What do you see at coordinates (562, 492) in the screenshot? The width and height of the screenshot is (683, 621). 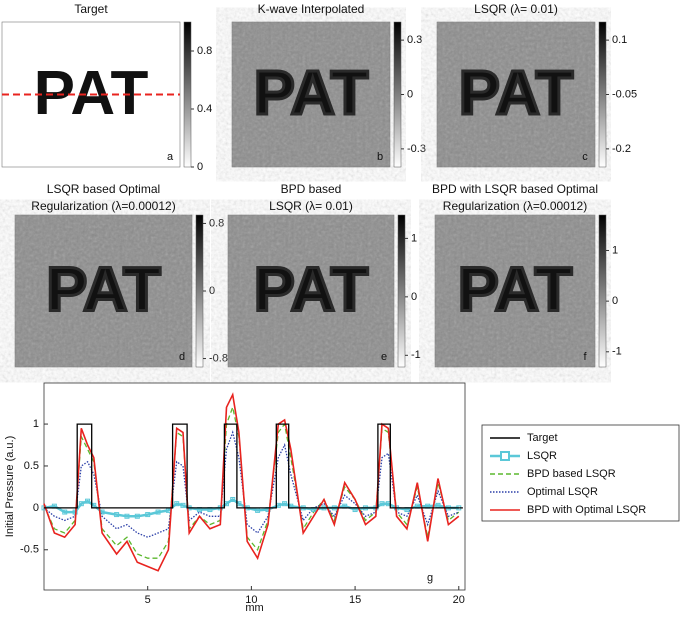 I see `legend-label: Optimal LSQR` at bounding box center [562, 492].